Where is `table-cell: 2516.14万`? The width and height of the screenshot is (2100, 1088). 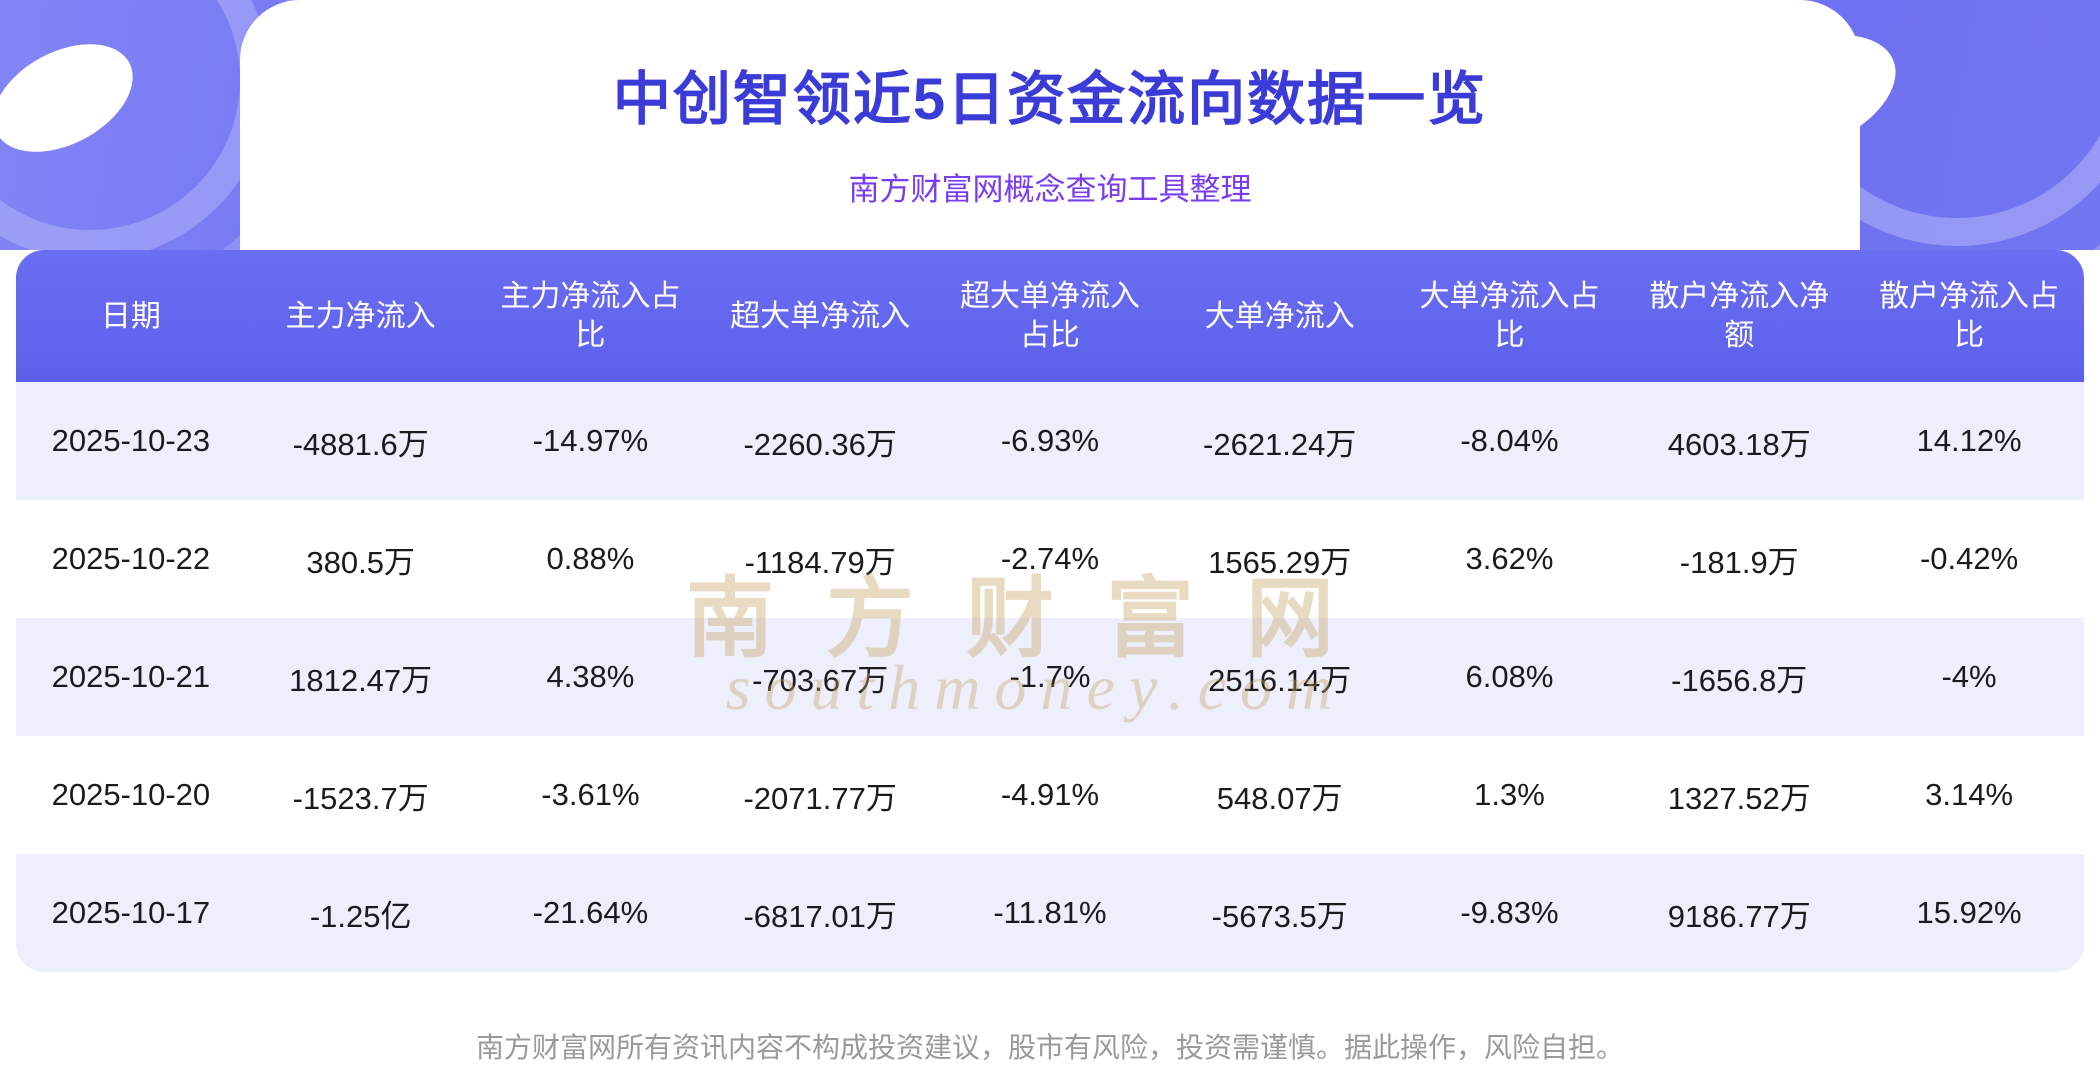
table-cell: 2516.14万 is located at coordinates (1279, 677).